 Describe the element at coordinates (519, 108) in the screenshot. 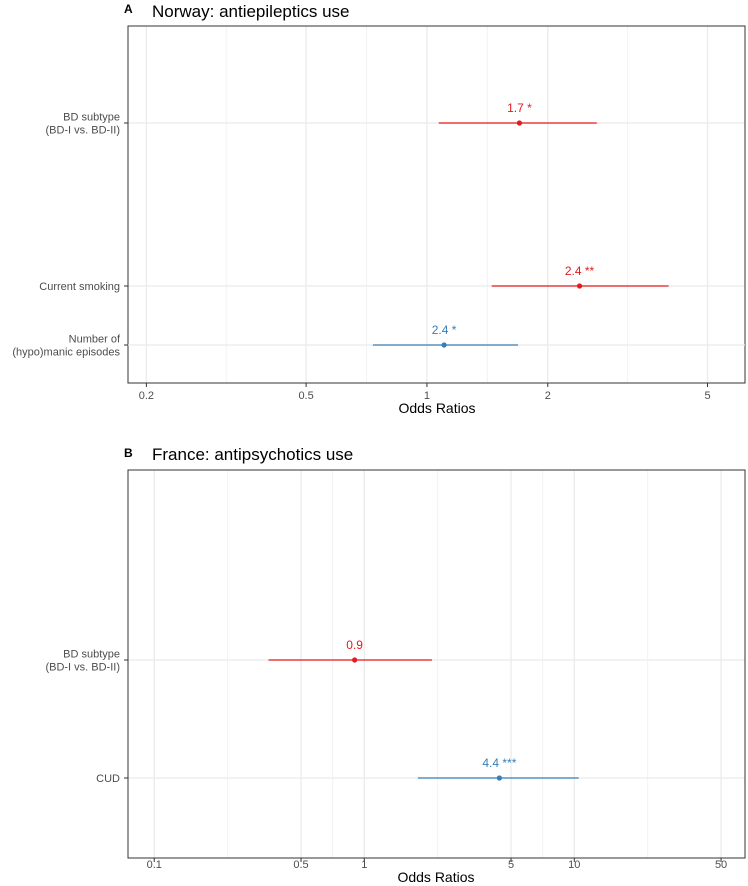

I see `data-label: 1.7 *` at that location.